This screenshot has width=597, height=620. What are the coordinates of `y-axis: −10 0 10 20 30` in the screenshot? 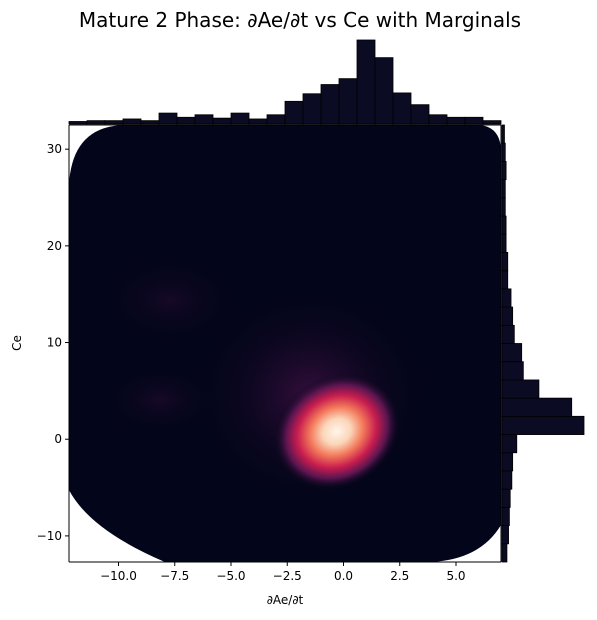 It's located at (53, 342).